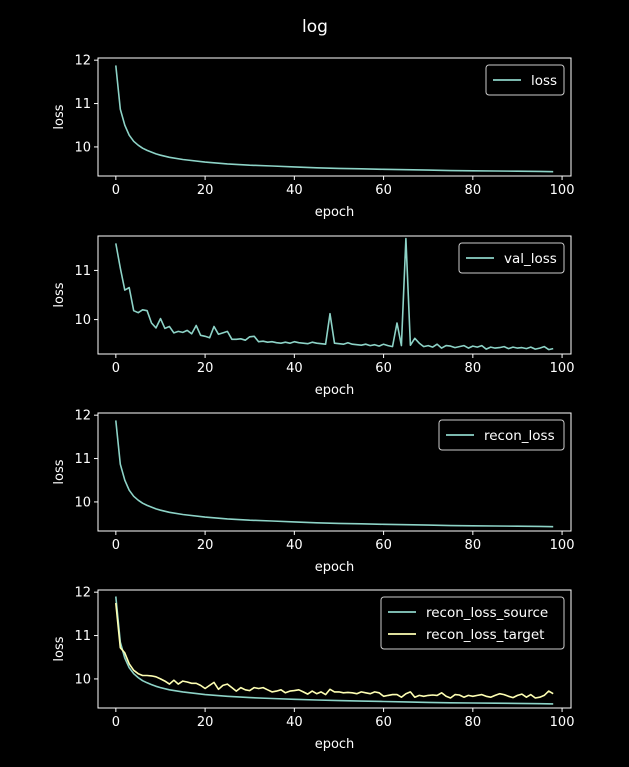 This screenshot has width=629, height=767. I want to click on legend: recon_loss_source recon_loss_target, so click(472, 623).